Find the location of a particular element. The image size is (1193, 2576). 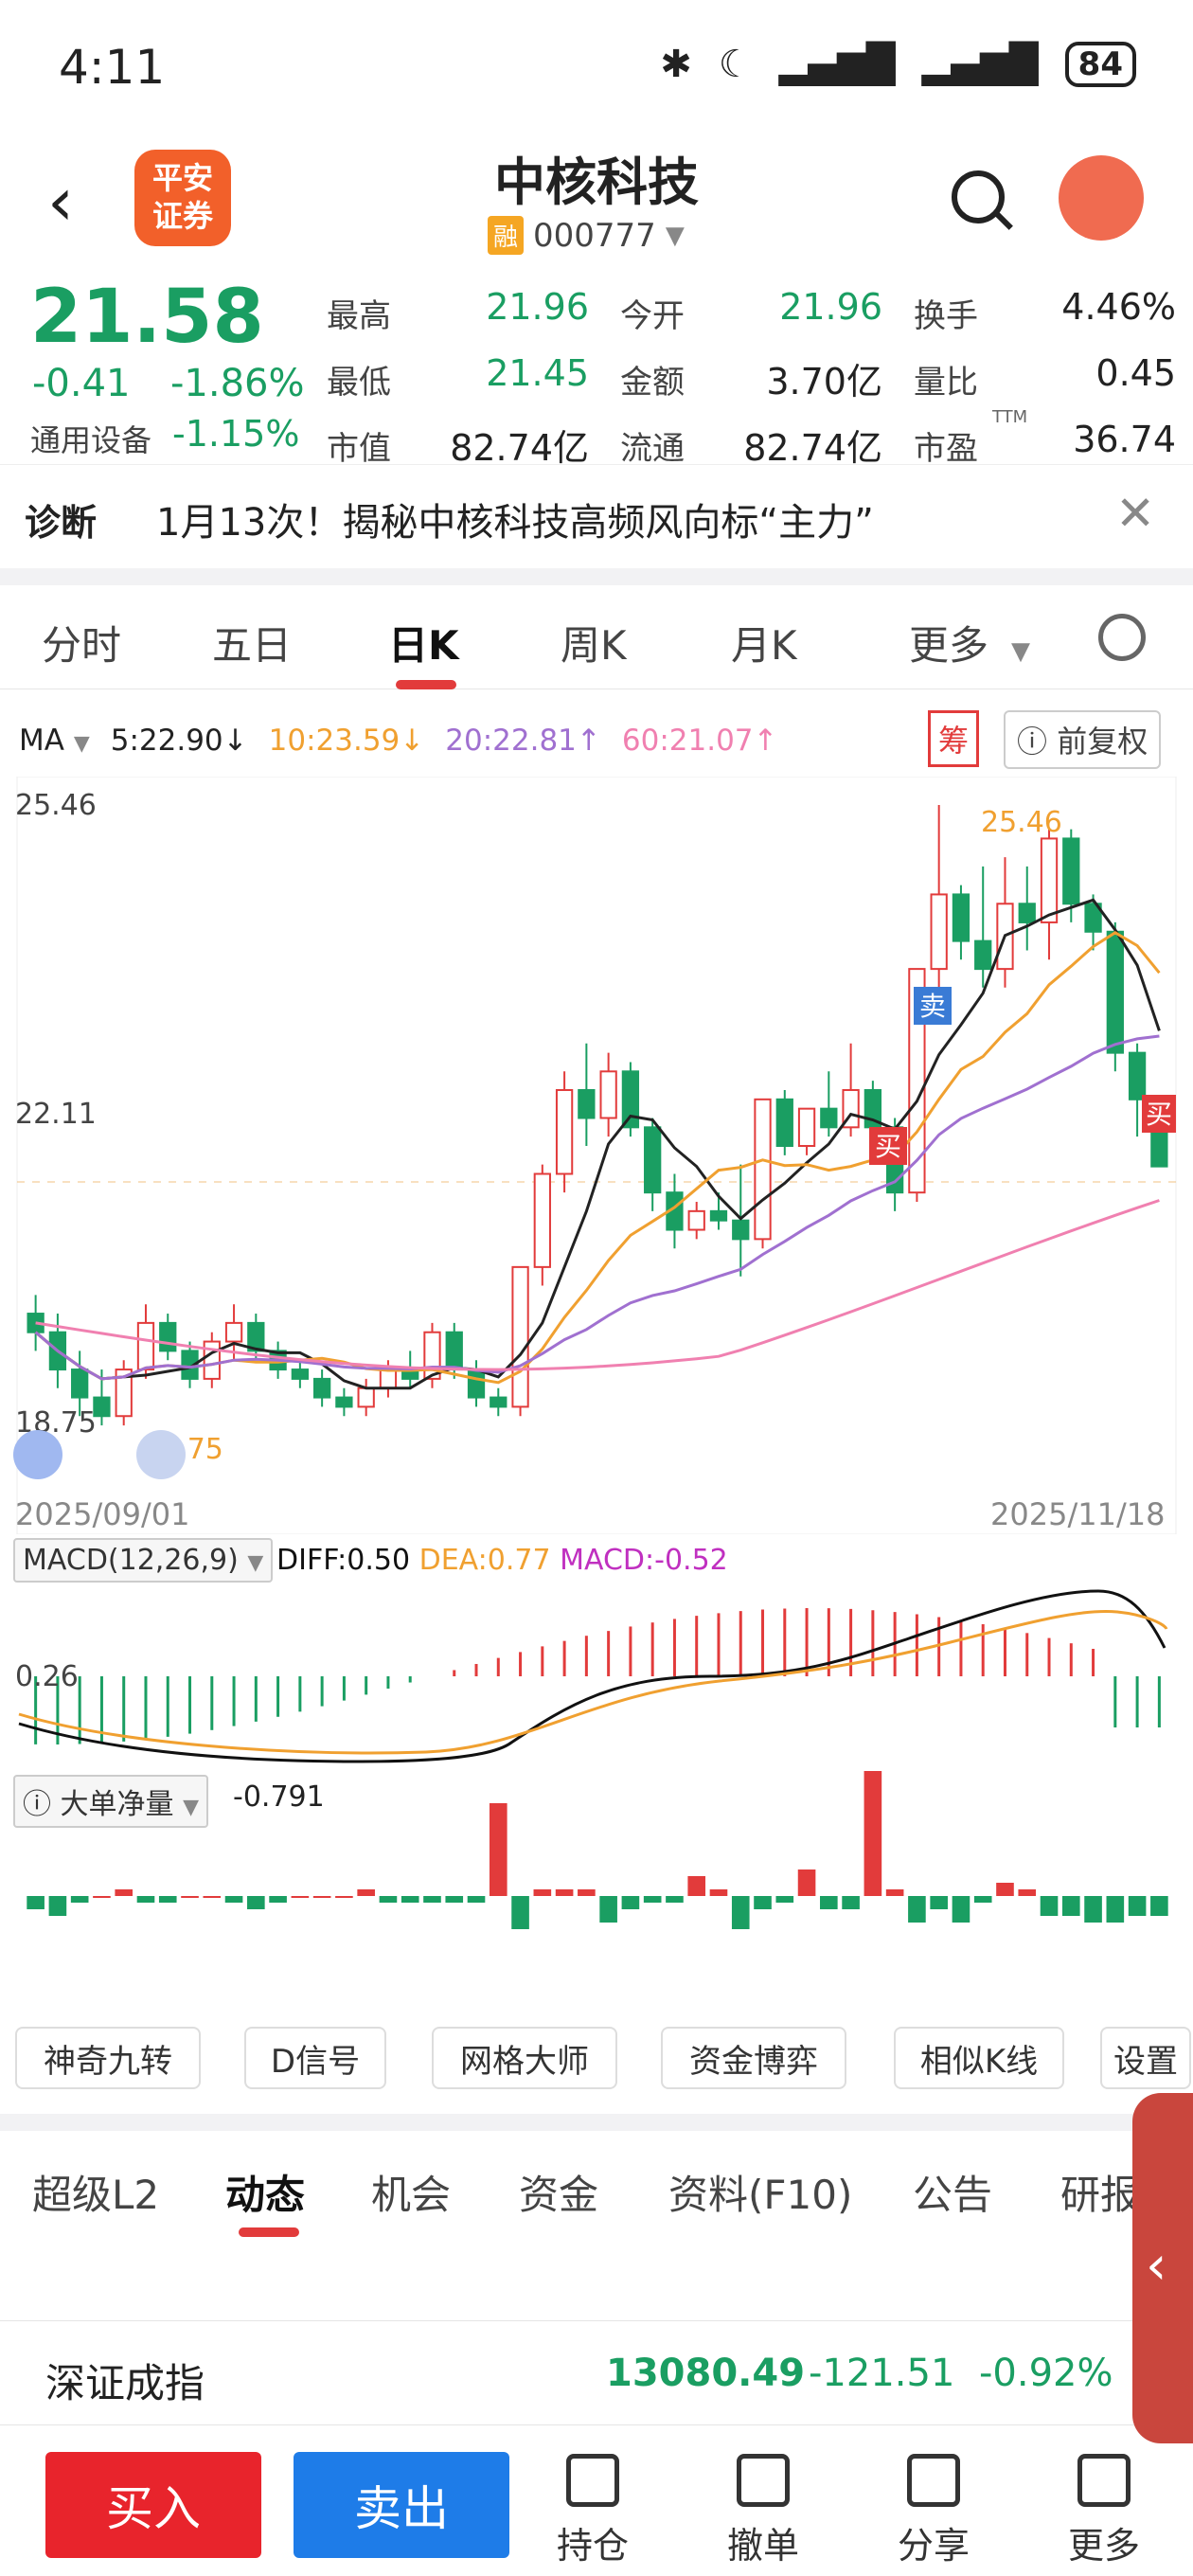

margin-badge: 融 is located at coordinates (506, 235).